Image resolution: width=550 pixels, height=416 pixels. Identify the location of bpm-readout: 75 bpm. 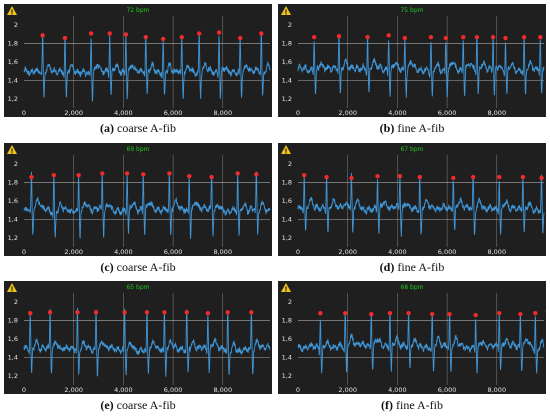
(411, 10).